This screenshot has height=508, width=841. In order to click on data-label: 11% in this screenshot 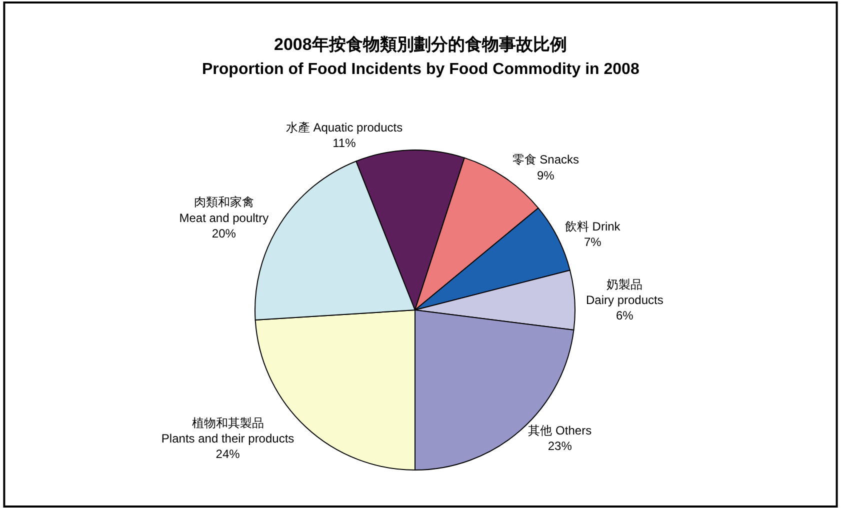, I will do `click(344, 143)`.